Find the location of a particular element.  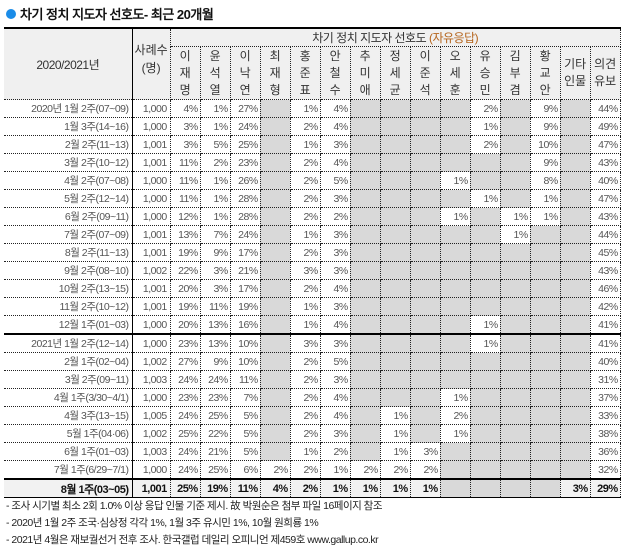

column-header: 윤석열 is located at coordinates (215, 73).